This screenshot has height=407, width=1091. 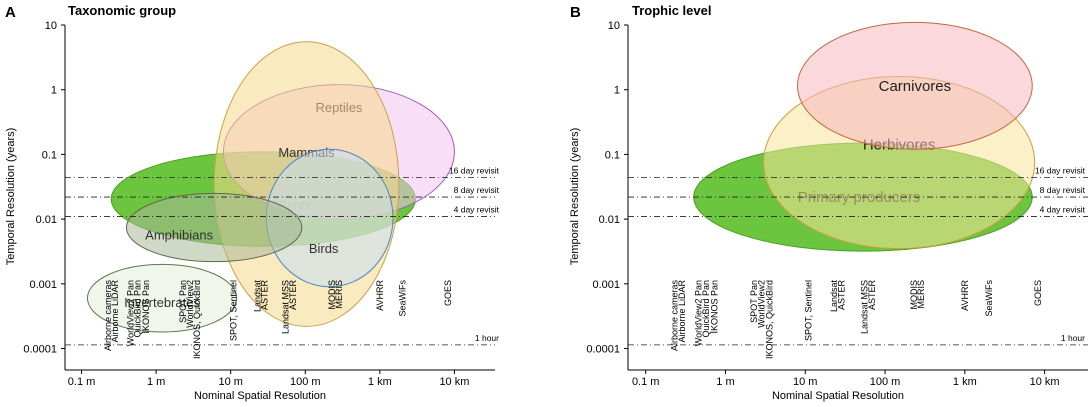 What do you see at coordinates (671, 10) in the screenshot?
I see `chart-title: Trophic level` at bounding box center [671, 10].